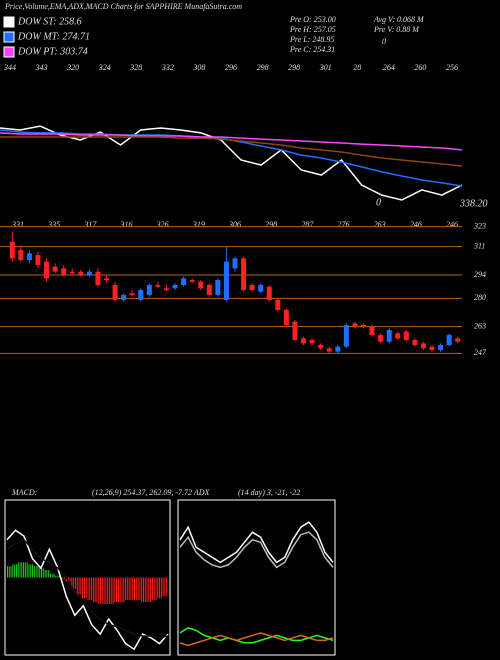  I want to click on annotation: 0, so click(378, 202).